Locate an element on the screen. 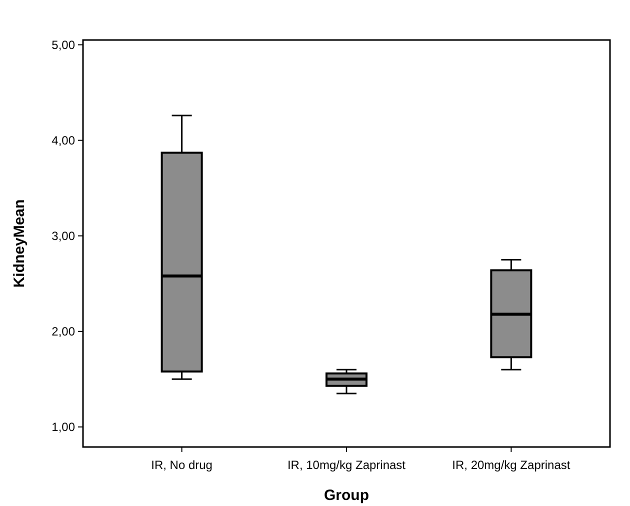 The height and width of the screenshot is (506, 630). y-tick-label: 2,00 is located at coordinates (64, 331).